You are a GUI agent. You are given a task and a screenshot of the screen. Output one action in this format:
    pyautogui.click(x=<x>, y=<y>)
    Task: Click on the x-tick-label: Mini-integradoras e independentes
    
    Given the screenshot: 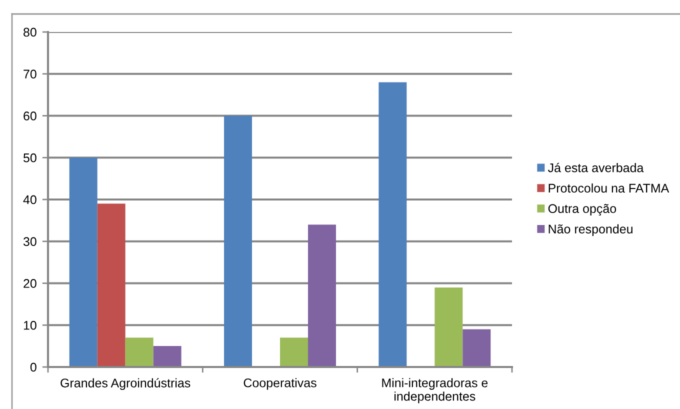 What is the action you would take?
    pyautogui.click(x=435, y=391)
    